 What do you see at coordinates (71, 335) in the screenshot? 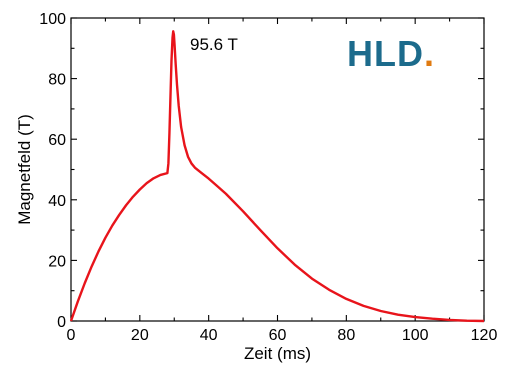
I see `x-tick-label: 0` at bounding box center [71, 335].